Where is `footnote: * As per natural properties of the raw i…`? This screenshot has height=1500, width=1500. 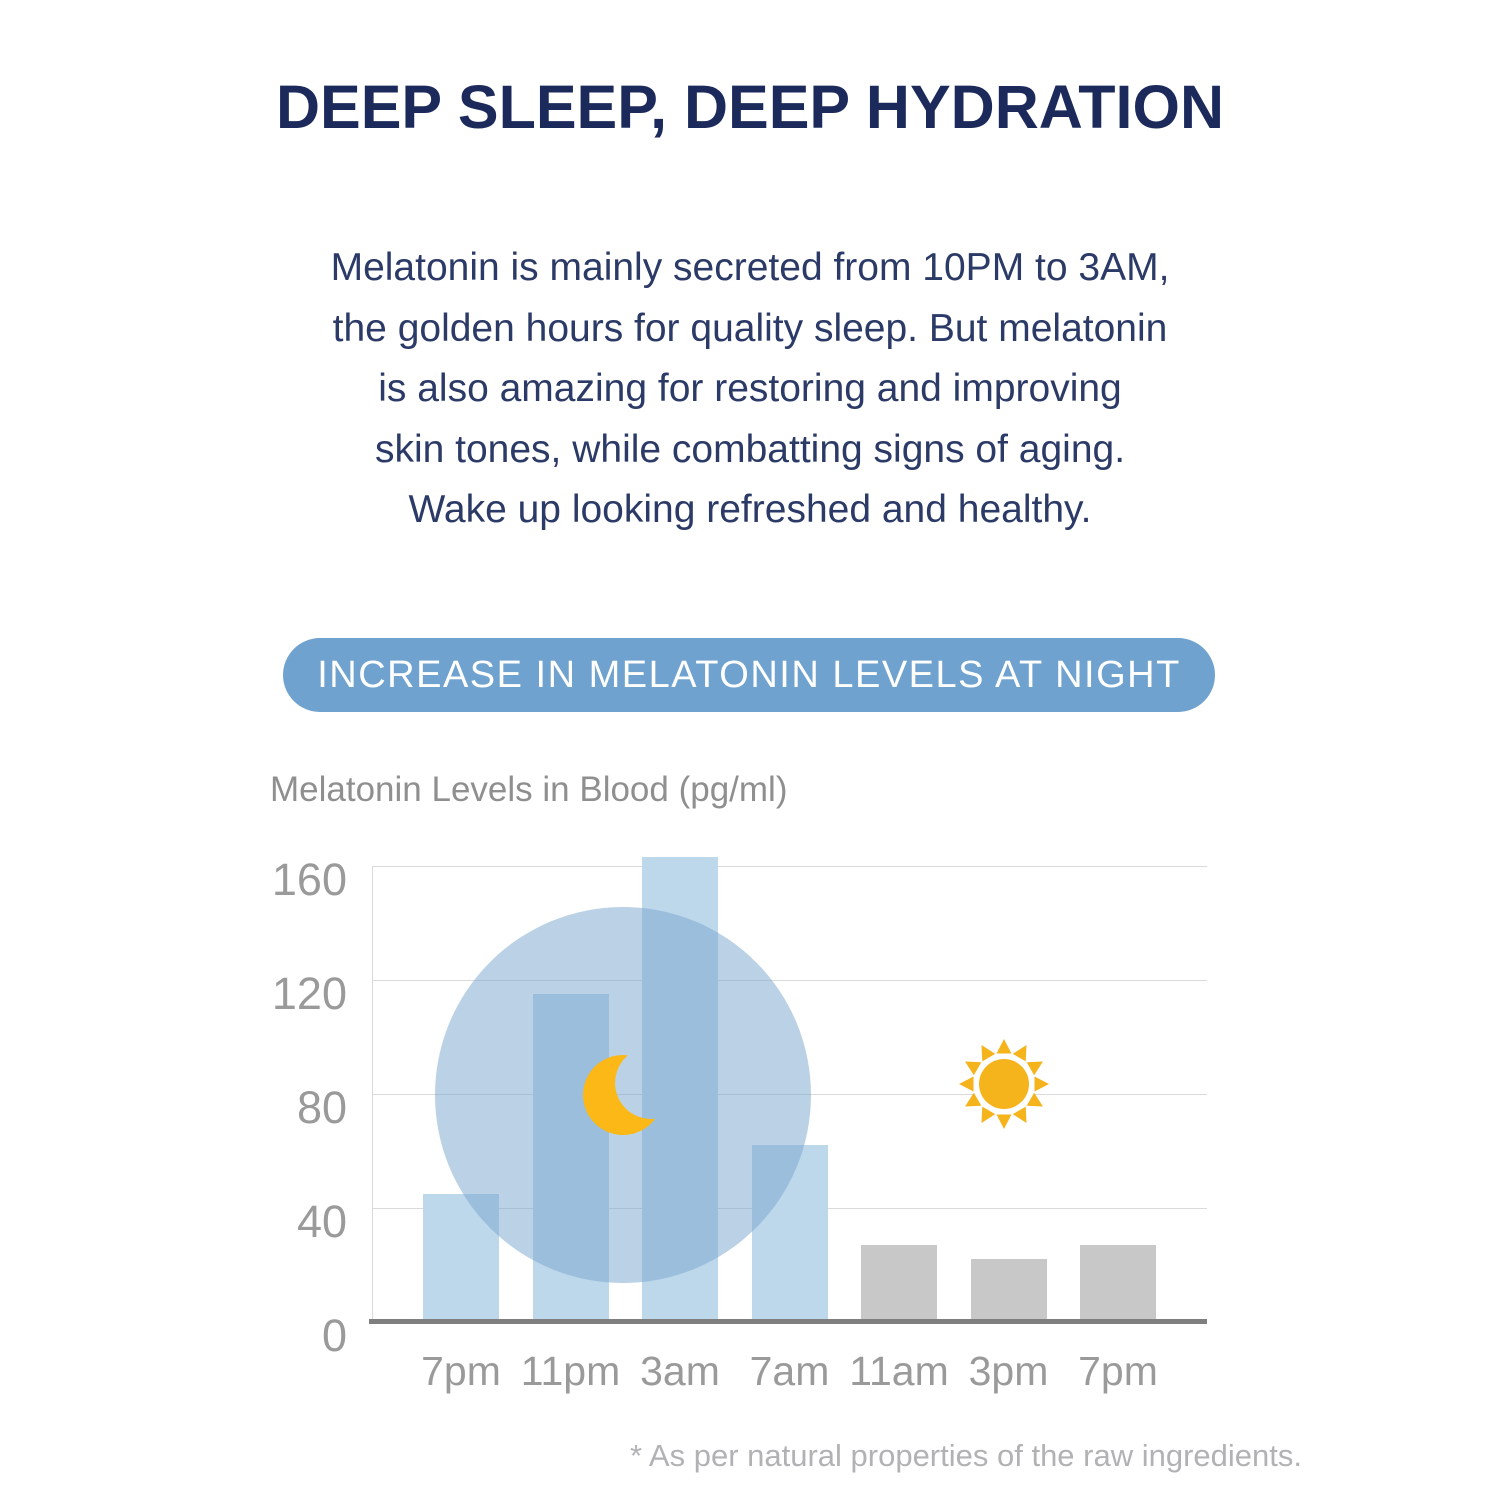 footnote: * As per natural properties of the raw i… is located at coordinates (965, 1455).